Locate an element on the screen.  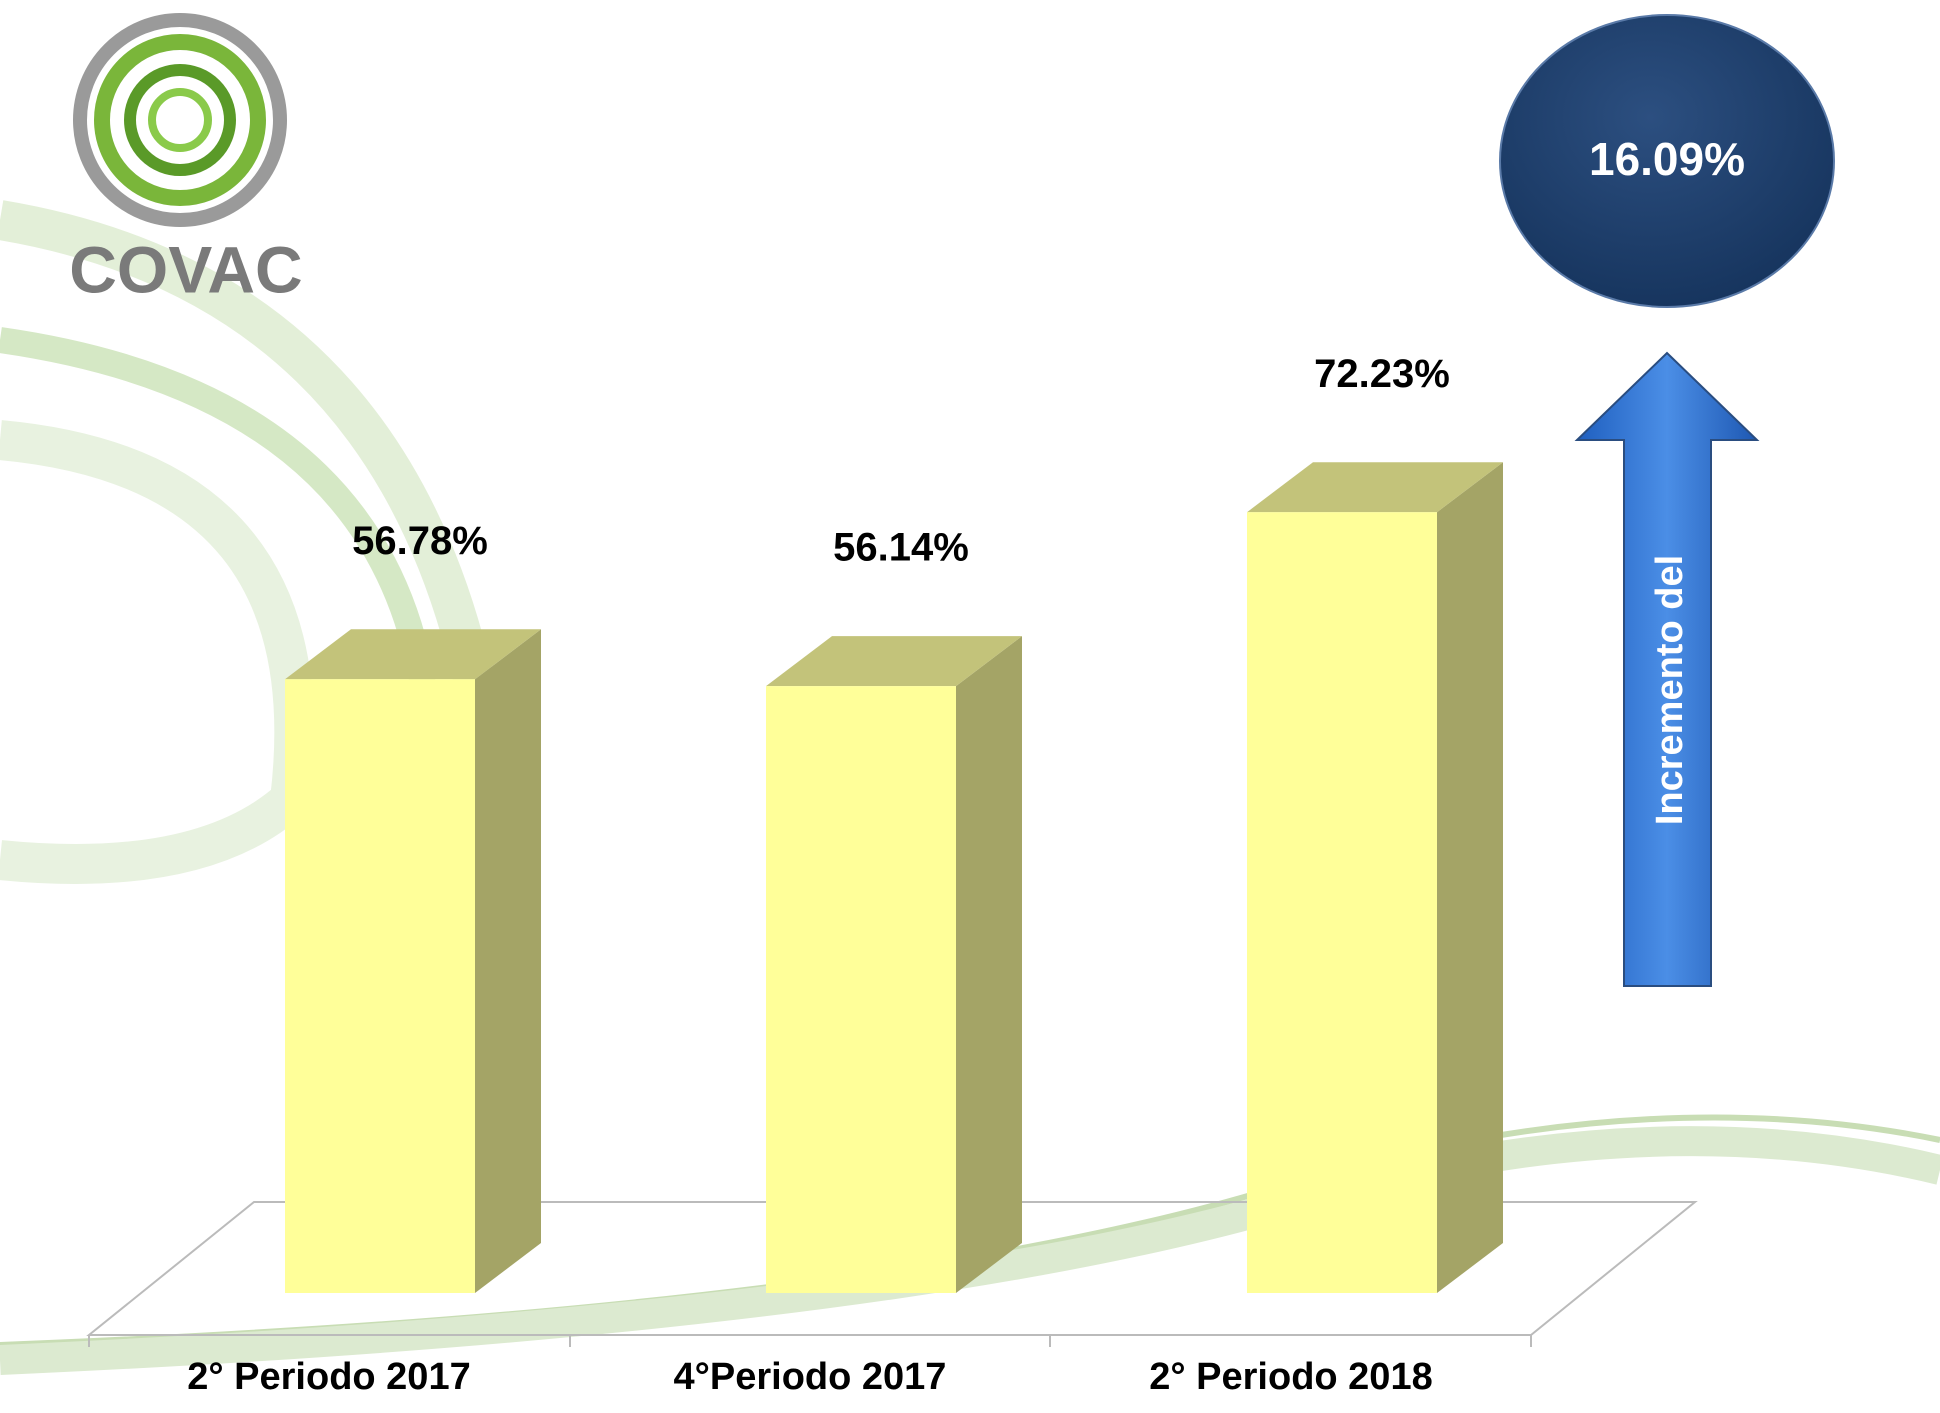
value-label: 56.78% is located at coordinates (420, 541).